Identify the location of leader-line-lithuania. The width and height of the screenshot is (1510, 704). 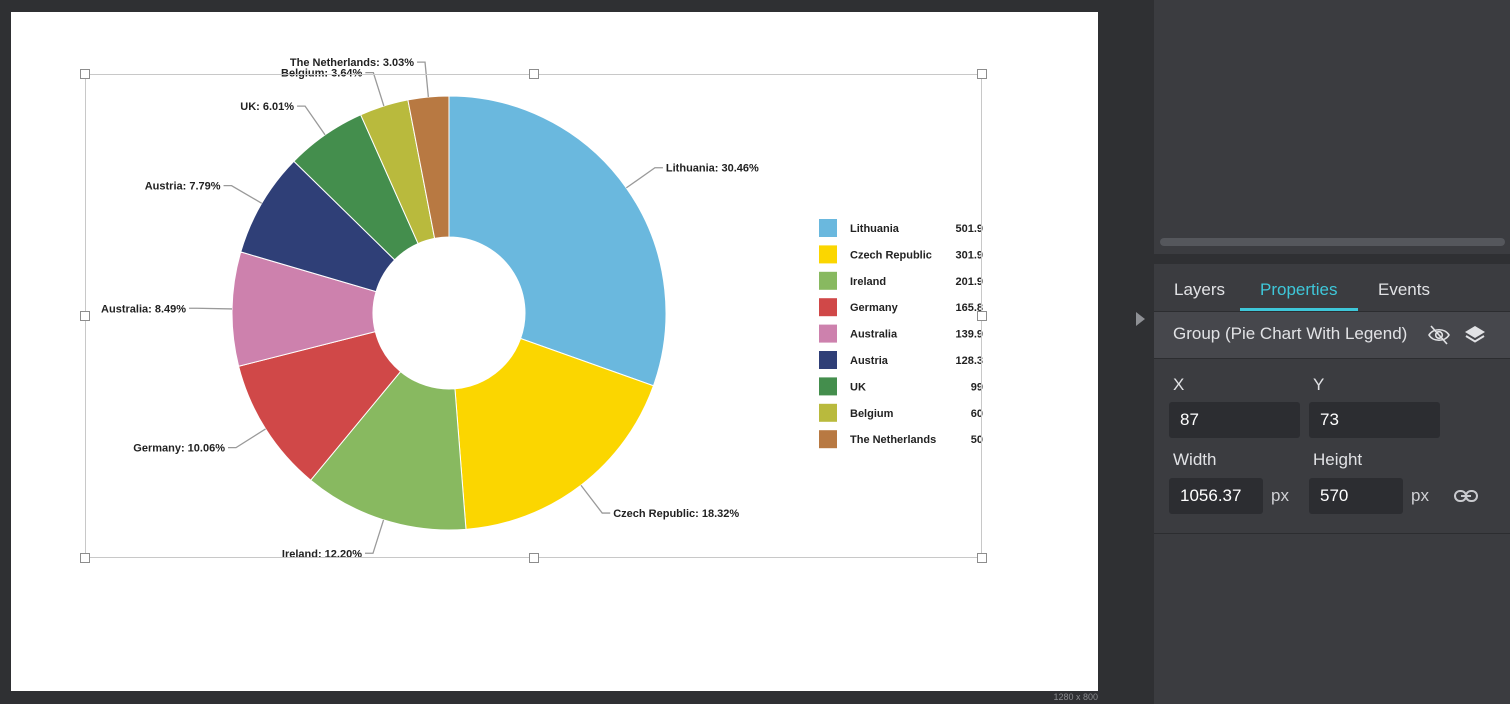
(644, 178).